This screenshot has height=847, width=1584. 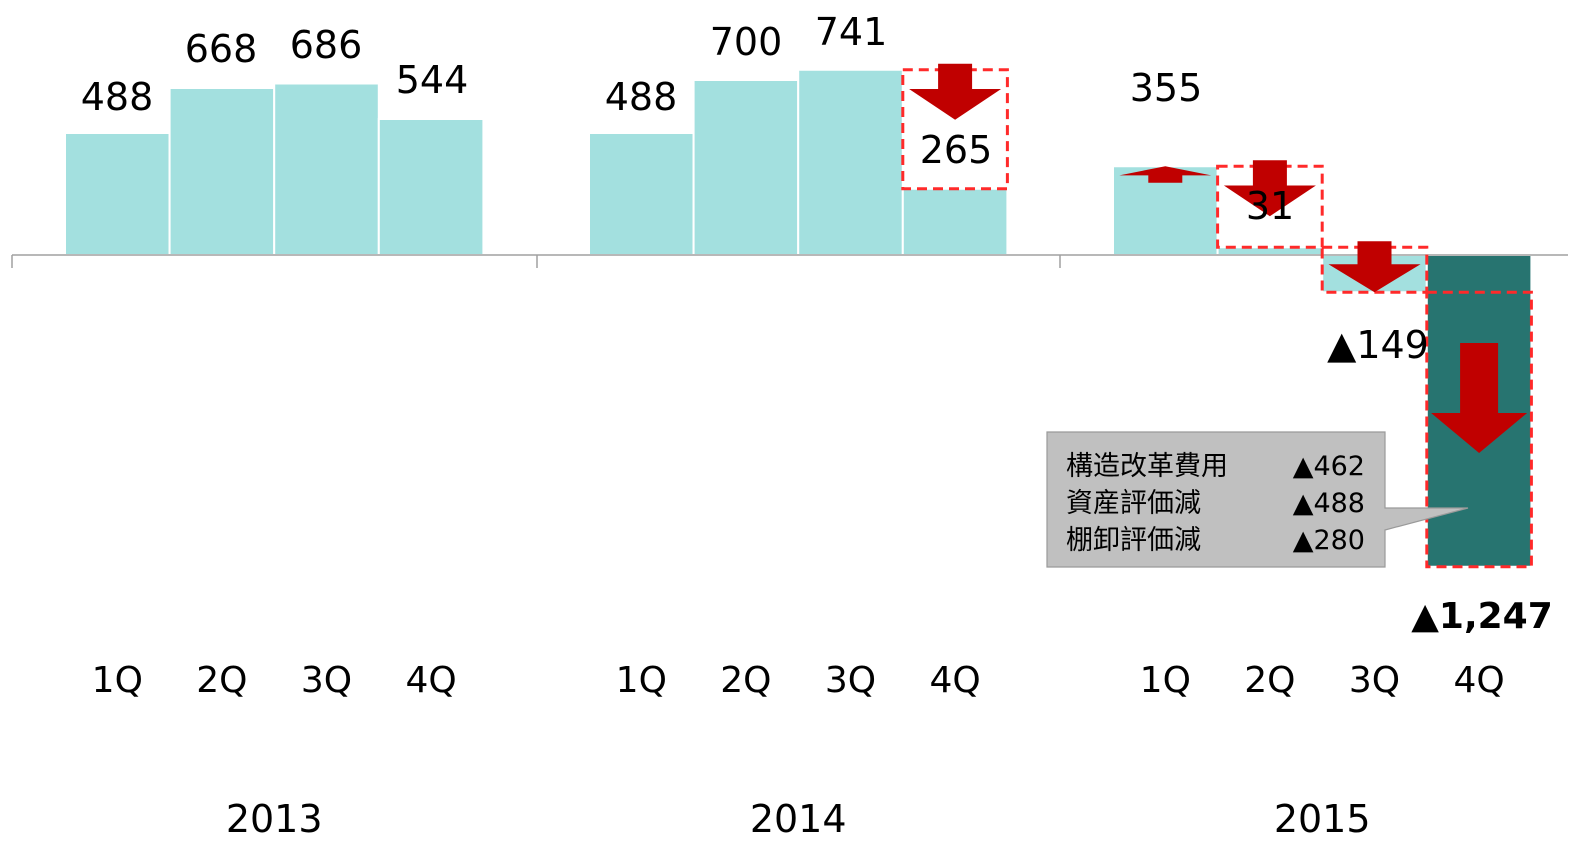 I want to click on quarter-label-2015-3Q: 3Q, so click(x=1374, y=680).